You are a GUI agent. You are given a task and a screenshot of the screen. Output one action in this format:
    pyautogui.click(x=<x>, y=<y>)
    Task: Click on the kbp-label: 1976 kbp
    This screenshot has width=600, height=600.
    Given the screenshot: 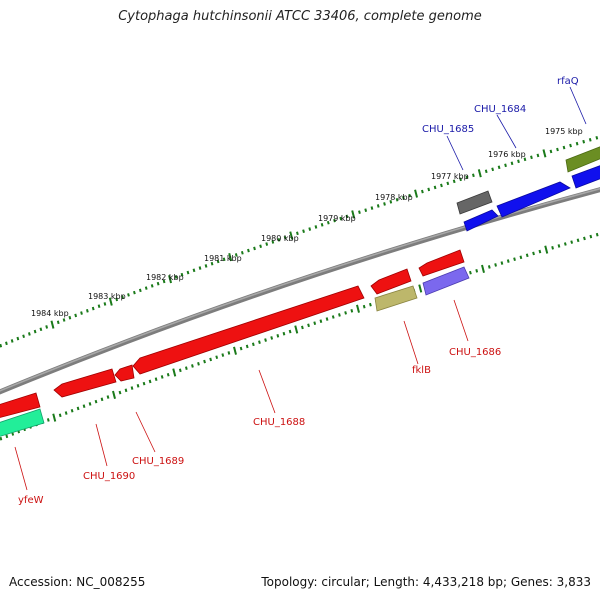 What is the action you would take?
    pyautogui.click(x=507, y=154)
    